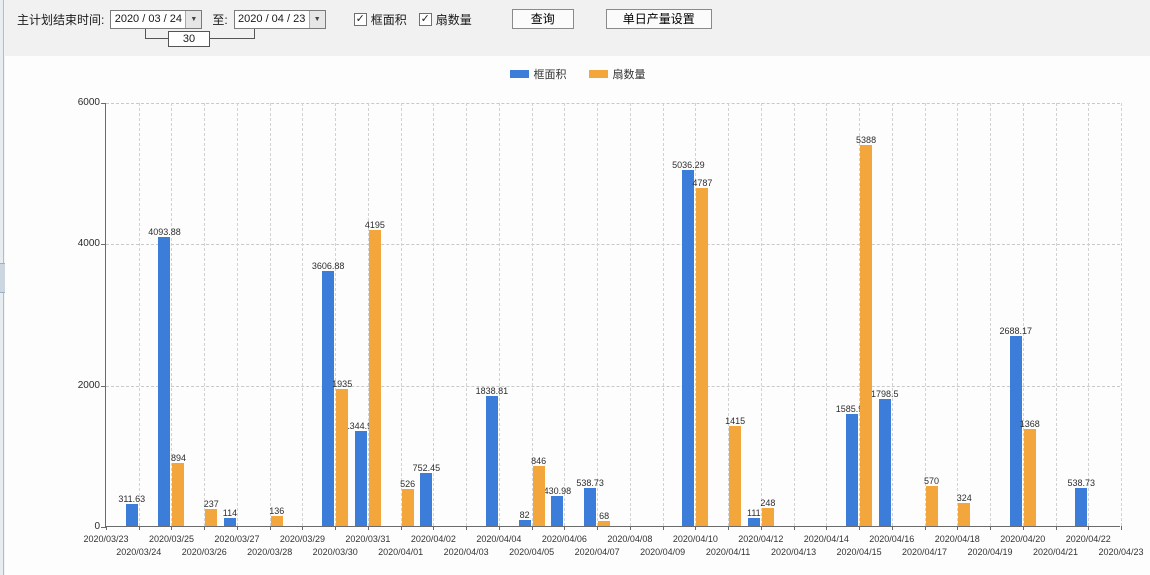 This screenshot has width=1150, height=575. Describe the element at coordinates (88, 244) in the screenshot. I see `y-axis-tick-label: 4000` at that location.